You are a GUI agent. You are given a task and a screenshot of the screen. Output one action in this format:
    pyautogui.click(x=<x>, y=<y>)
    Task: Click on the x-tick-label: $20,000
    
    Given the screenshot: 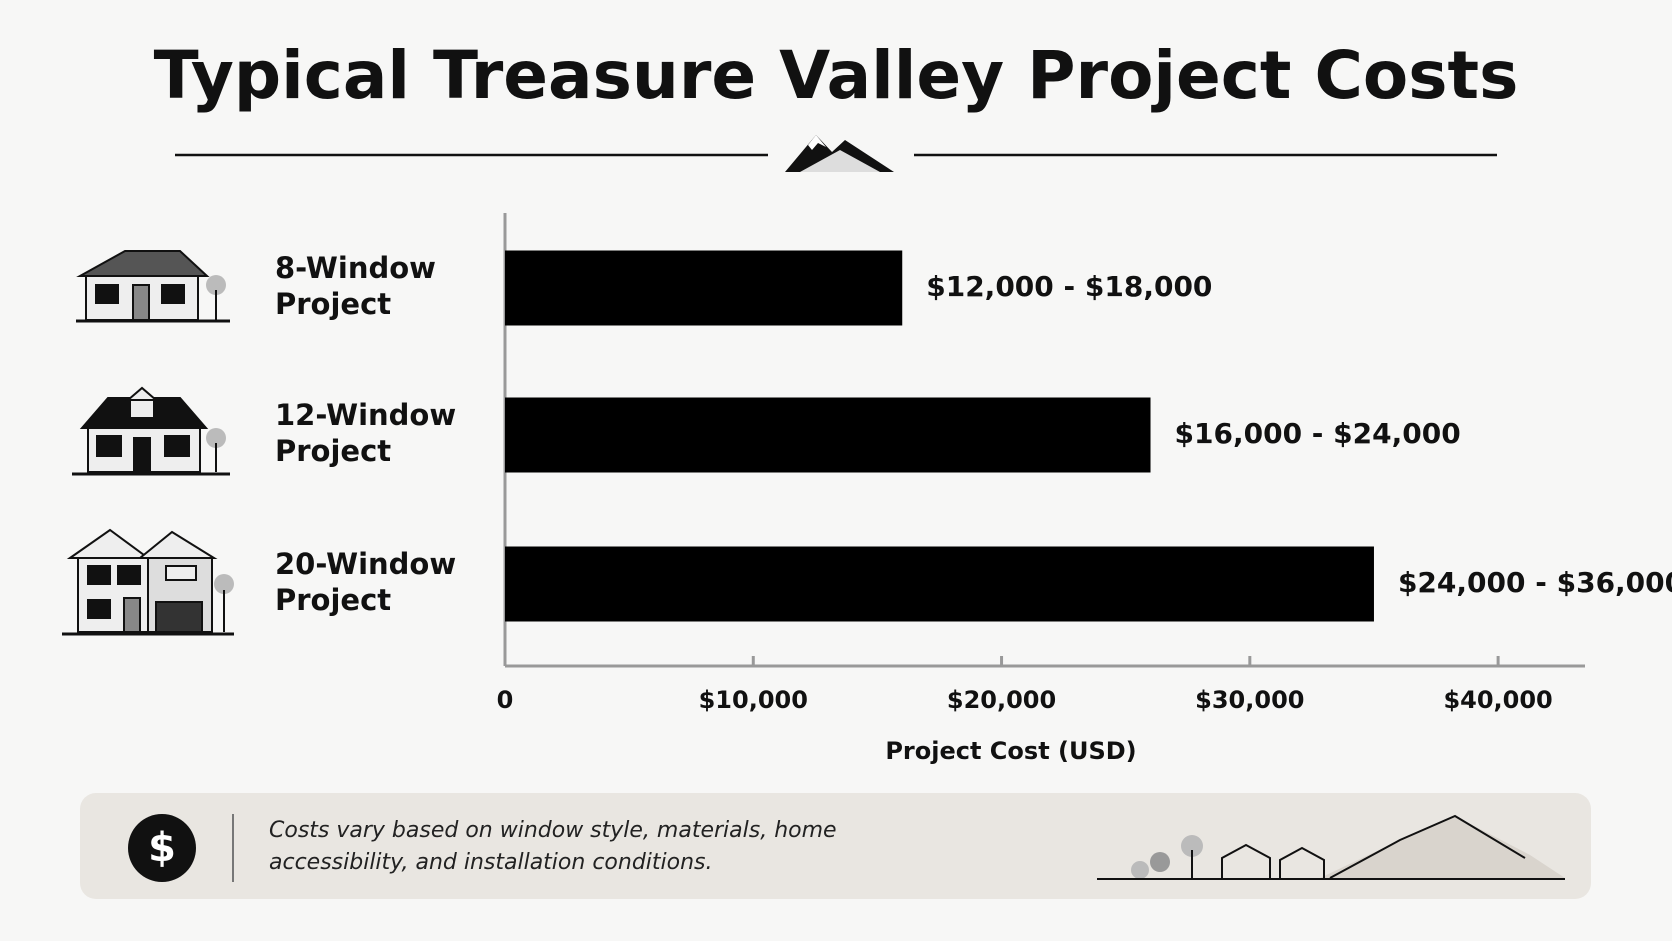 What is the action you would take?
    pyautogui.click(x=1001, y=700)
    